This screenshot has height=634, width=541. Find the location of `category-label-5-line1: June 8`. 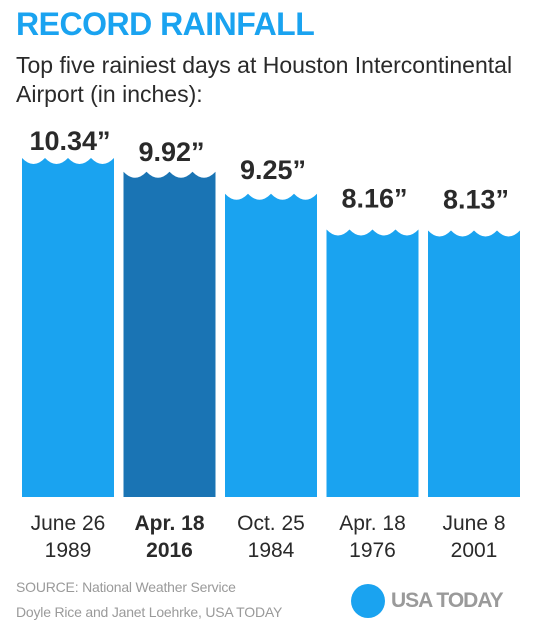

category-label-5-line1: June 8 is located at coordinates (473, 523).